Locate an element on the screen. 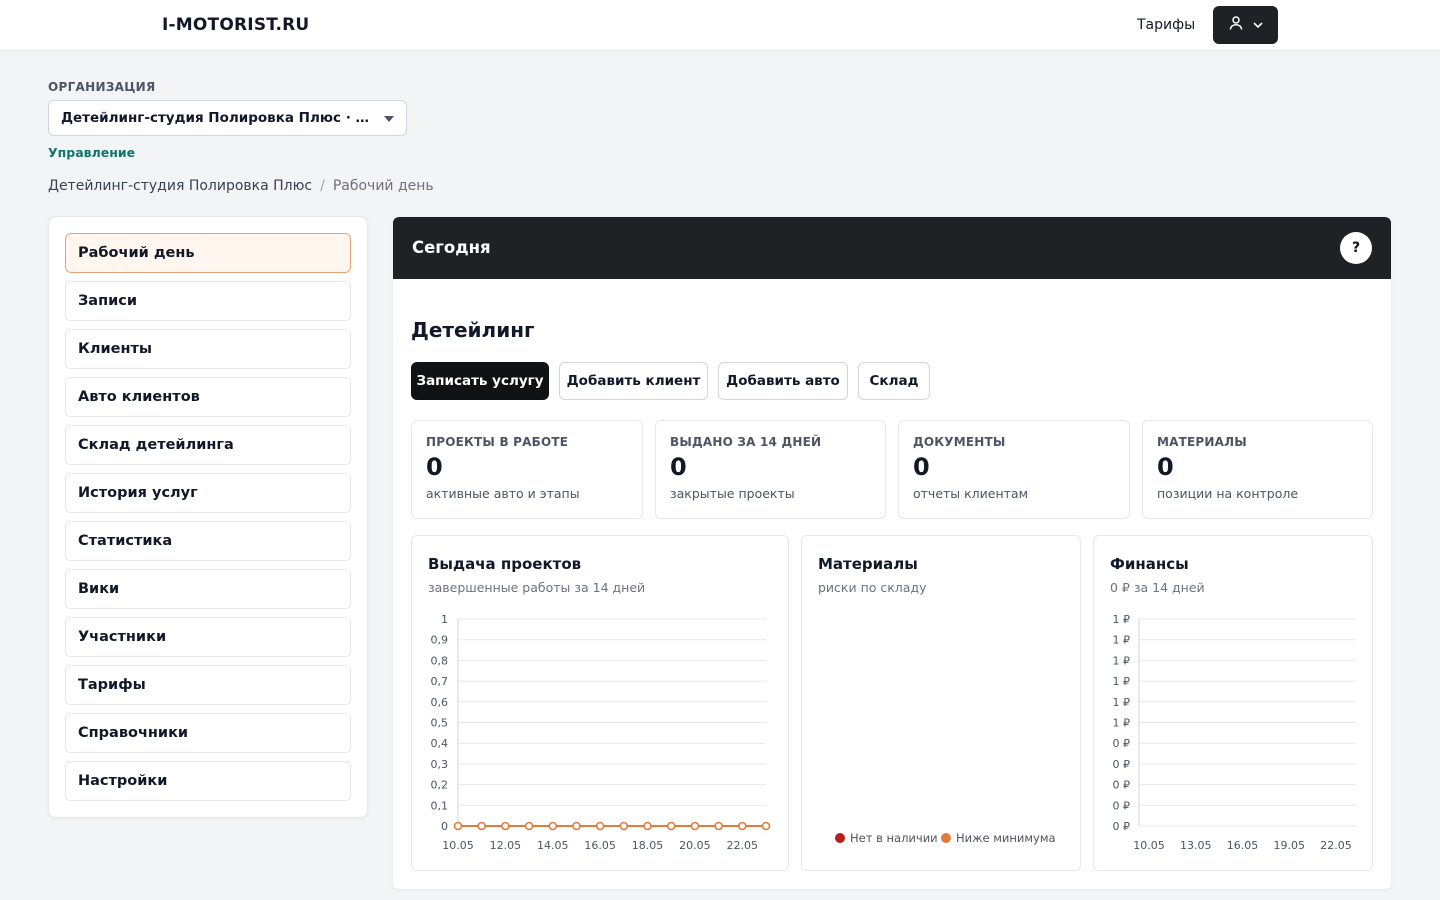  site-logo: I-MOTORIST.RU is located at coordinates (236, 25).